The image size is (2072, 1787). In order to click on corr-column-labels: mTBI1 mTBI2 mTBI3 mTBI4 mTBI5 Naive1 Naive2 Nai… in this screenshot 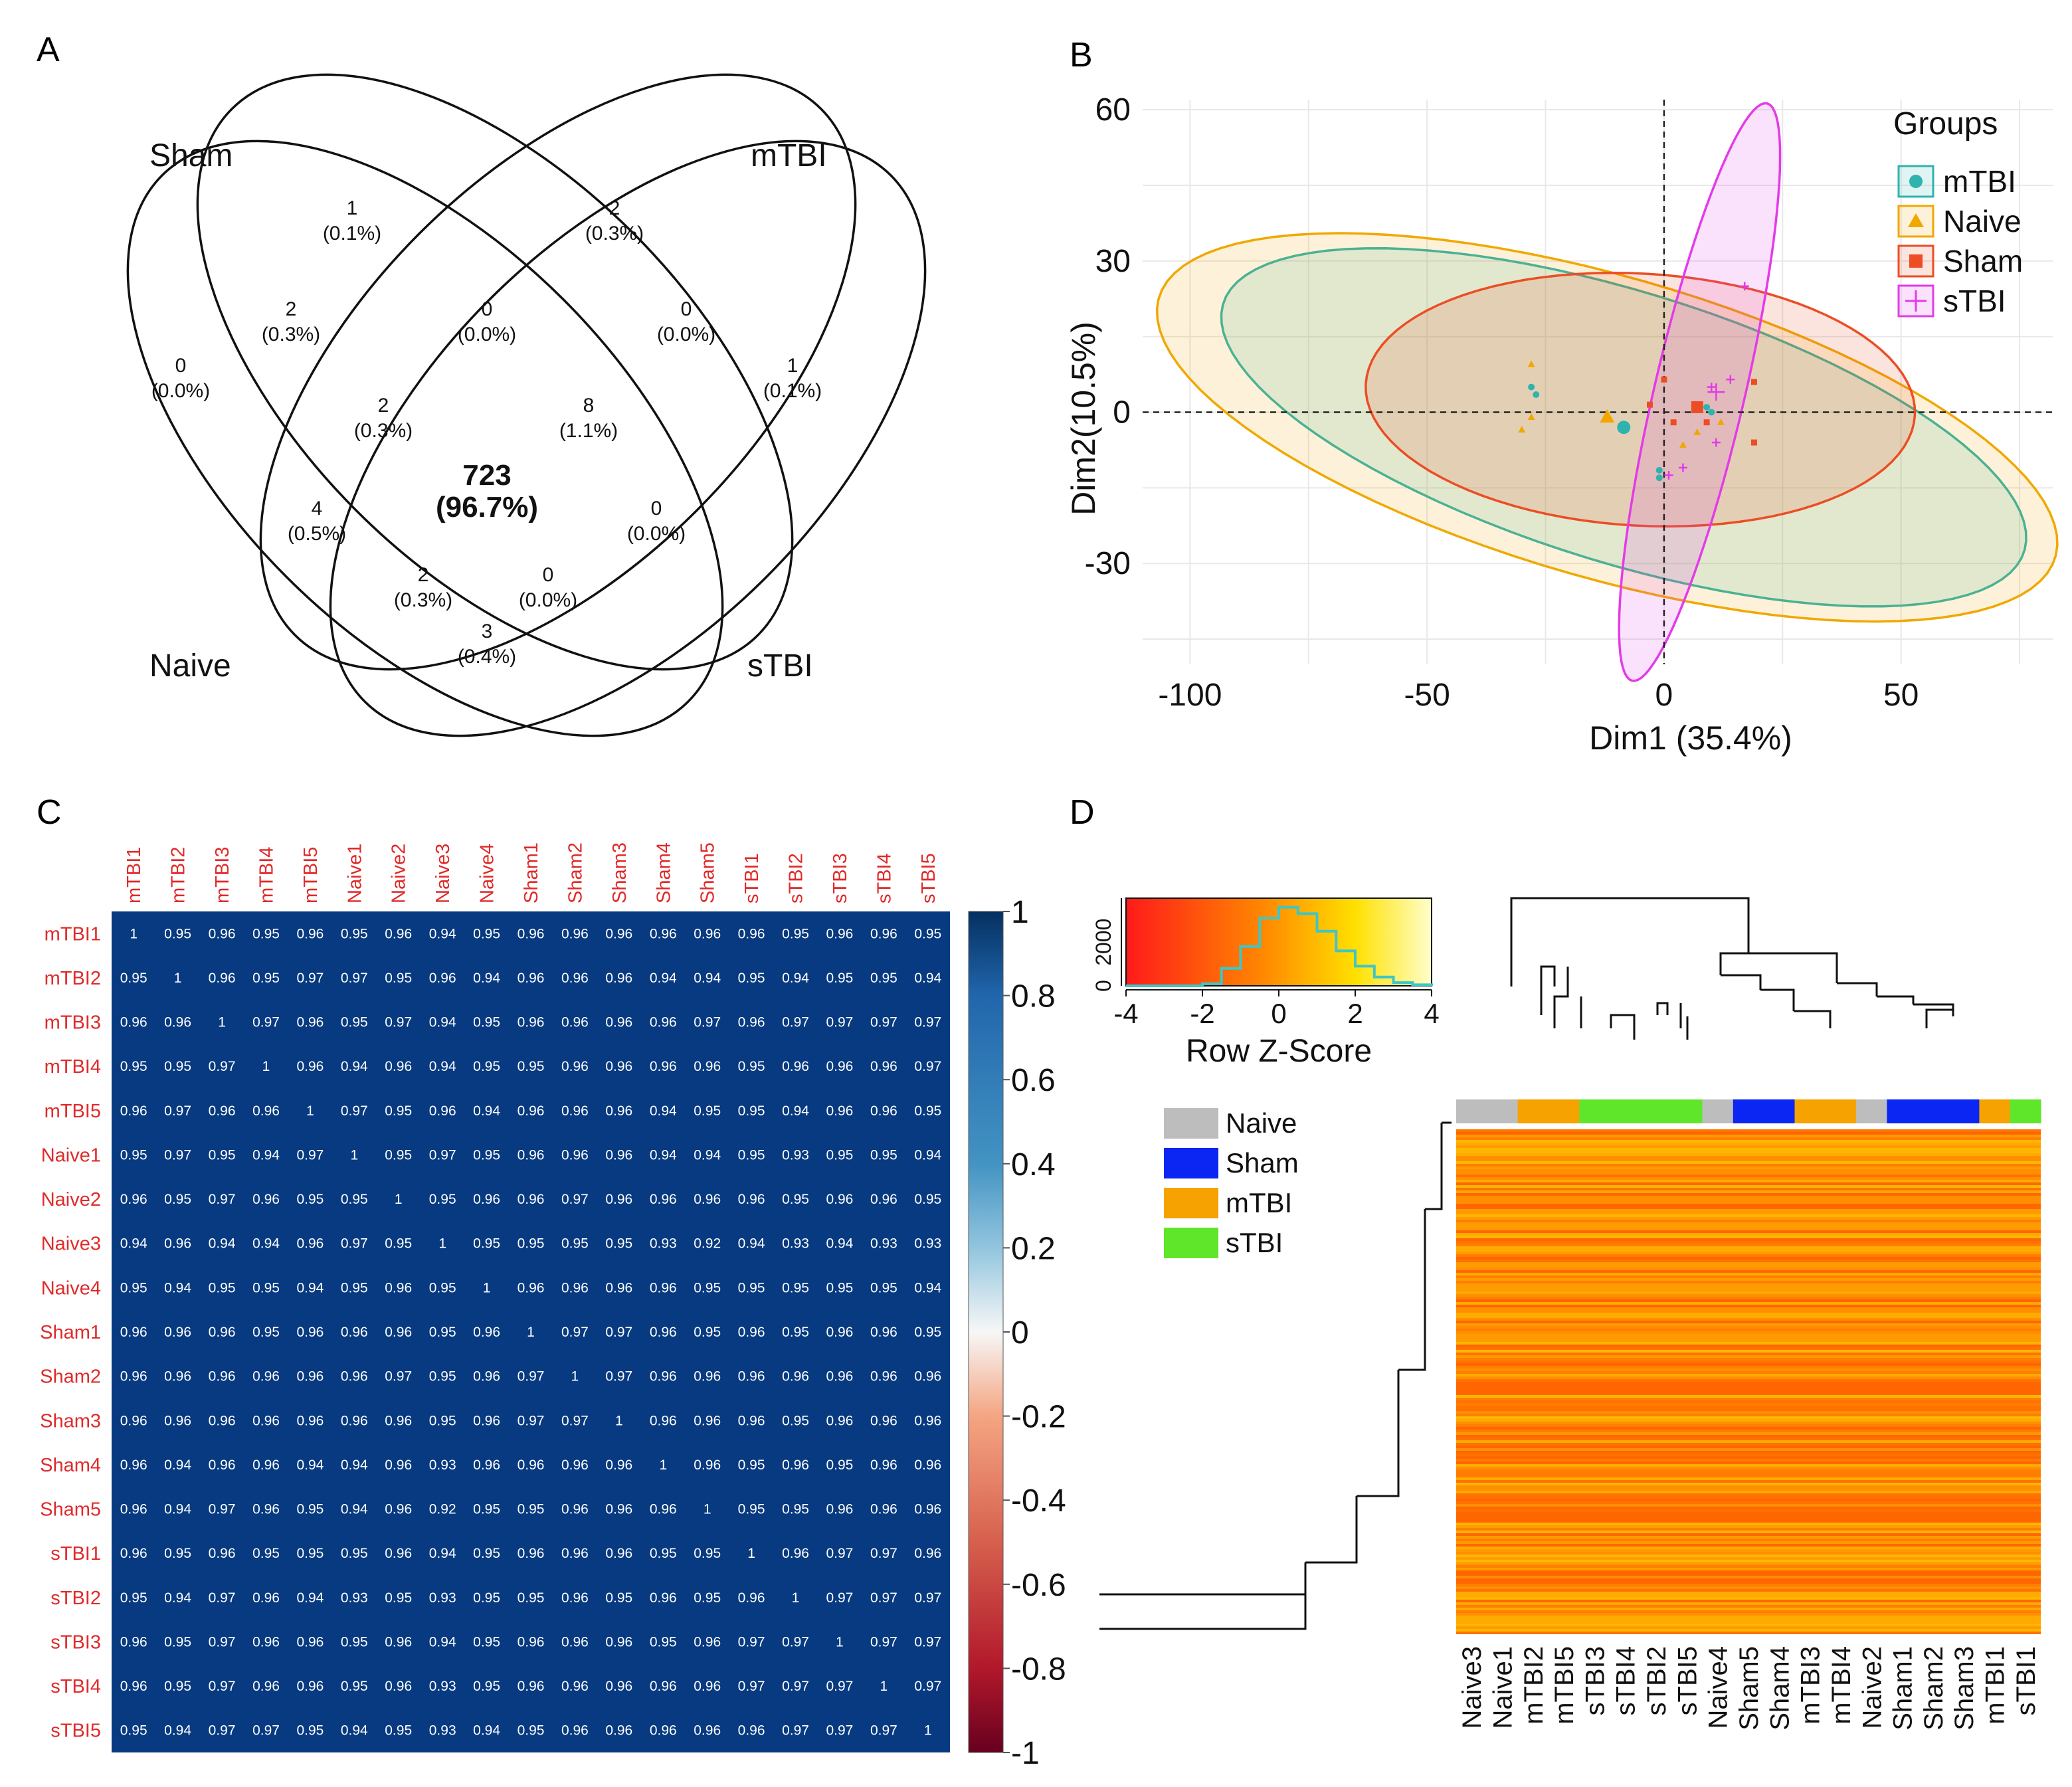, I will do `click(531, 872)`.